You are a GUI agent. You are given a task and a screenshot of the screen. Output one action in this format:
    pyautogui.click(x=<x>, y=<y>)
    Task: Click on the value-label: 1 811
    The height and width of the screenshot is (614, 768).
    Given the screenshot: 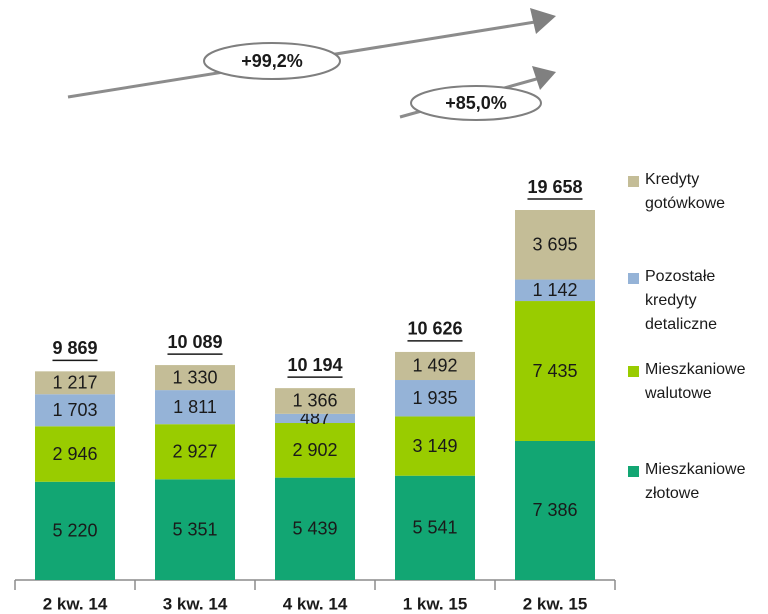 What is the action you would take?
    pyautogui.click(x=195, y=407)
    